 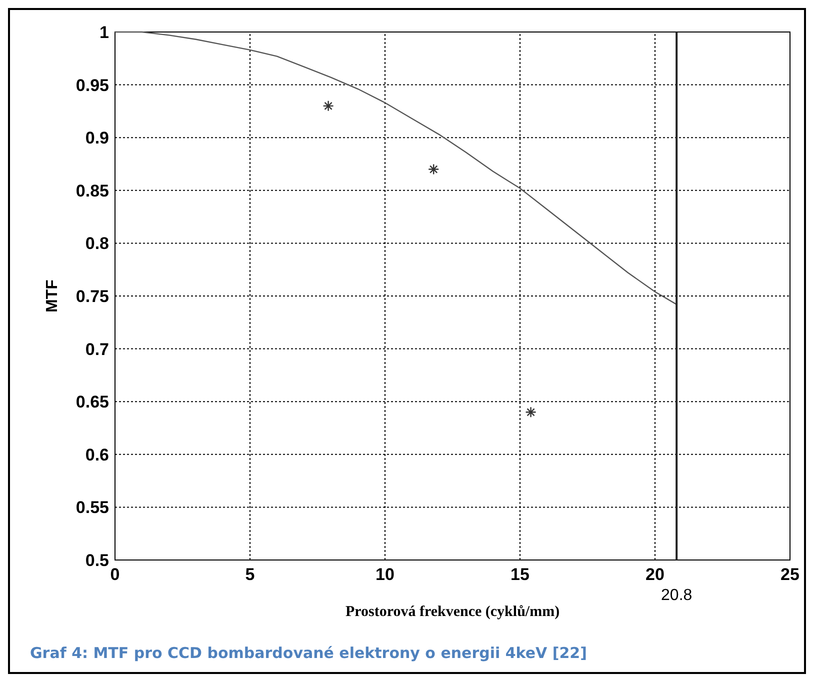 I want to click on x-tick-label: 5, so click(x=250, y=574).